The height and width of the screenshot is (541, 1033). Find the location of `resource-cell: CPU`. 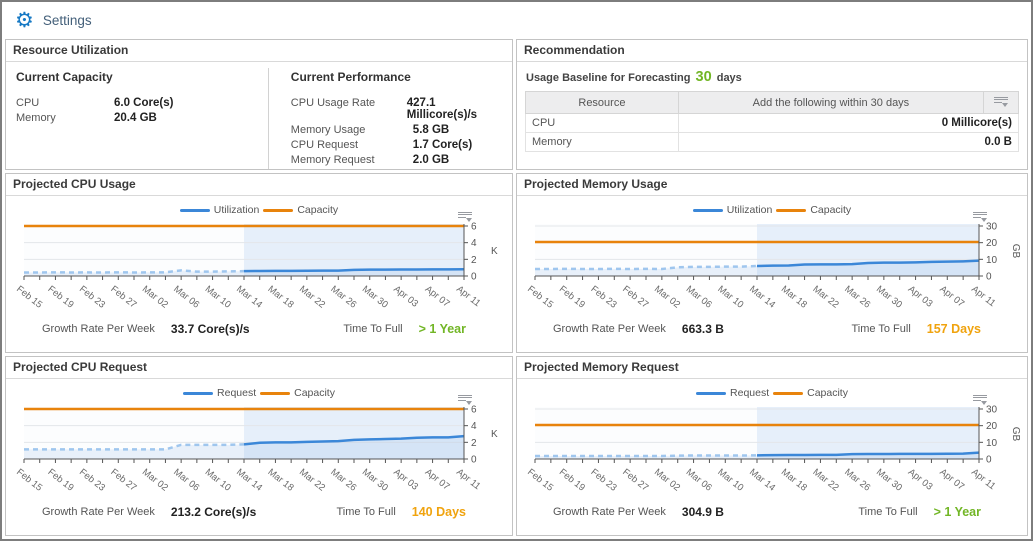

resource-cell: CPU is located at coordinates (602, 123).